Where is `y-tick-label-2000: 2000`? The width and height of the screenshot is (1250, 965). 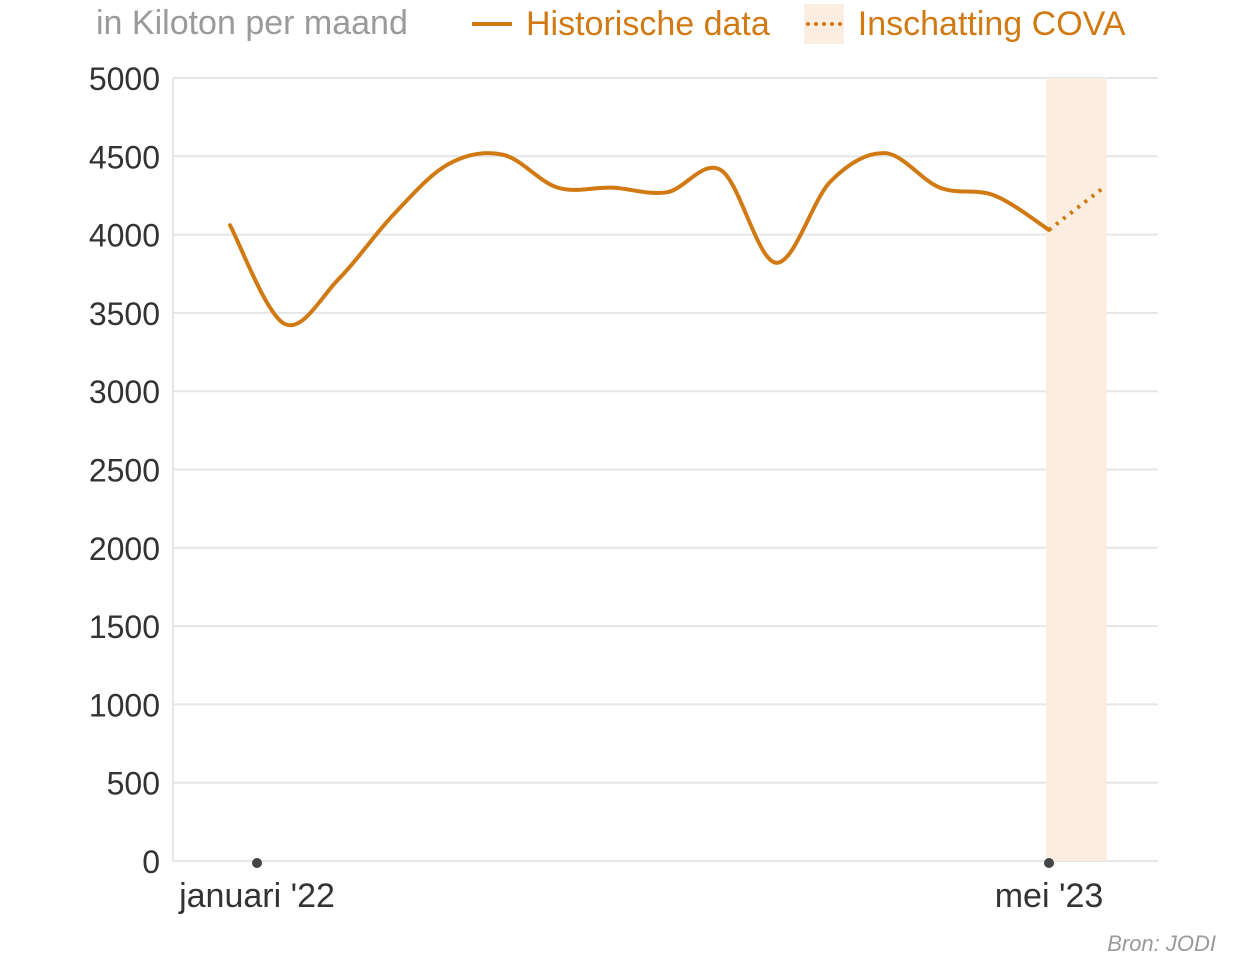
y-tick-label-2000: 2000 is located at coordinates (124, 549).